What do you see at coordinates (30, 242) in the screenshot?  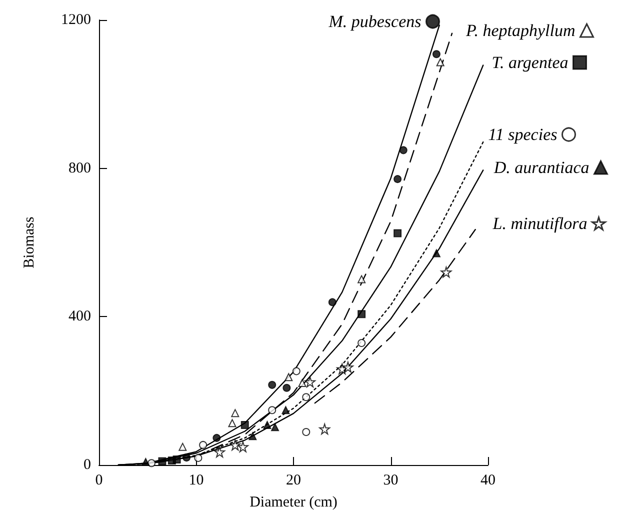 I see `y-axis-title: Biomass` at bounding box center [30, 242].